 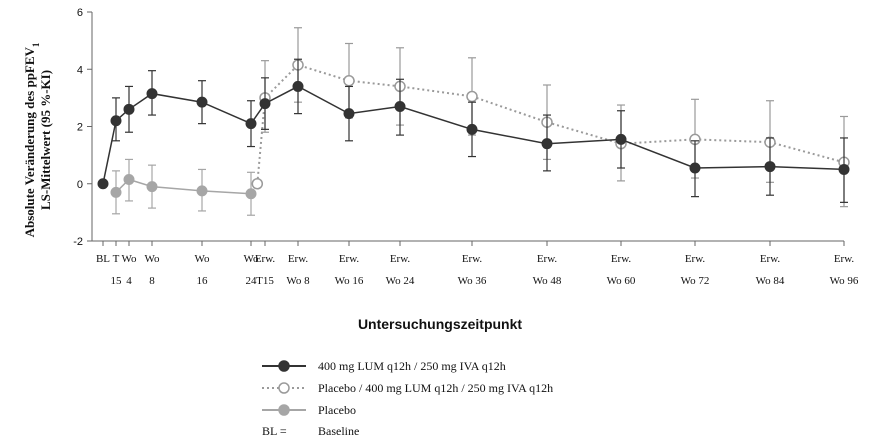 What do you see at coordinates (80, 185) in the screenshot?
I see `y-tick-label: 0` at bounding box center [80, 185].